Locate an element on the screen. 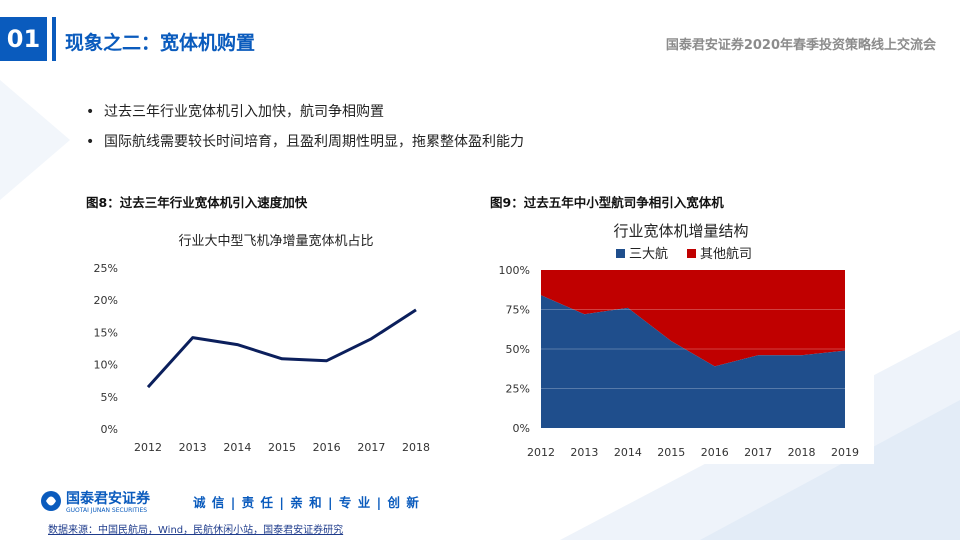  svg-text: 国泰君安证券 is located at coordinates (108, 498).